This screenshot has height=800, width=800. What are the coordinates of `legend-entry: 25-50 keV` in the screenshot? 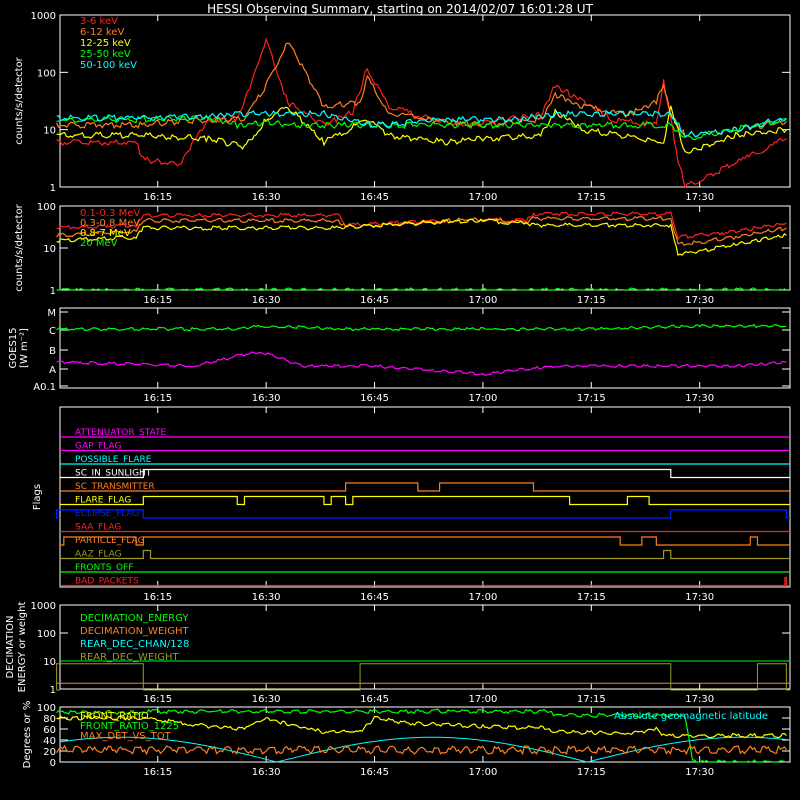 It's located at (105, 54).